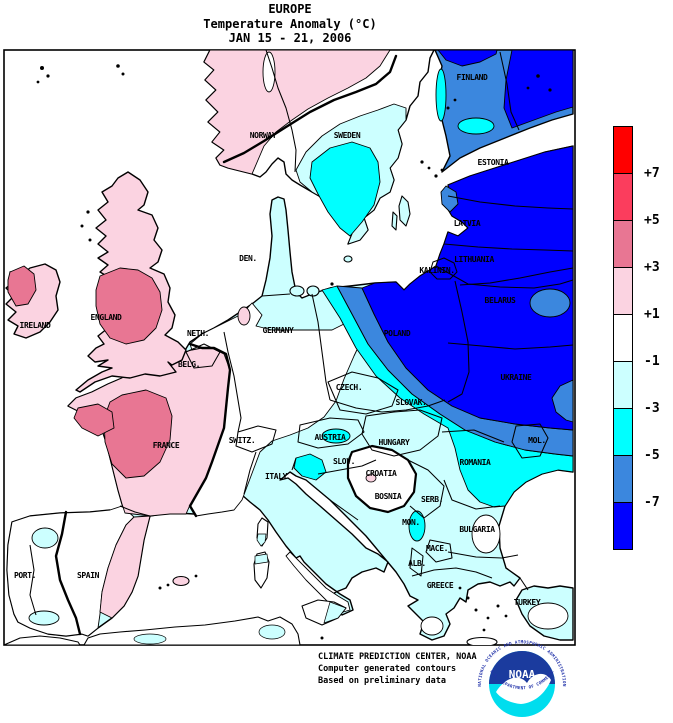 The image size is (673, 723). I want to click on country-label-poland: POLAND, so click(397, 333).